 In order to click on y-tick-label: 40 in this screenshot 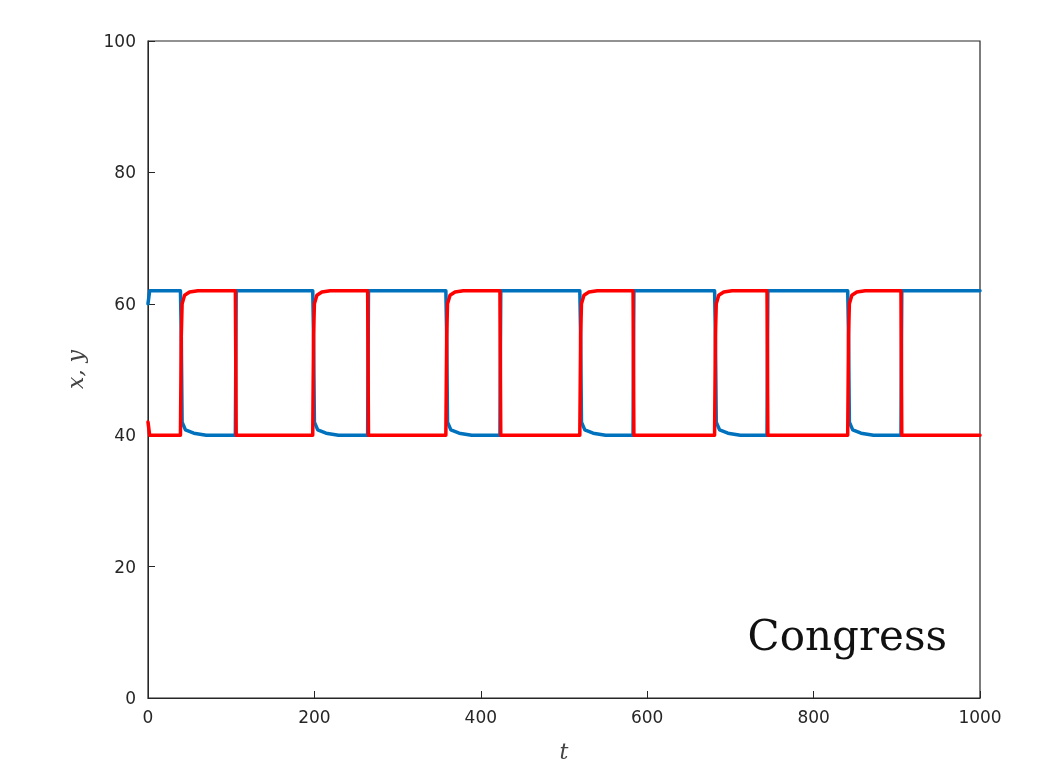, I will do `click(125, 435)`.